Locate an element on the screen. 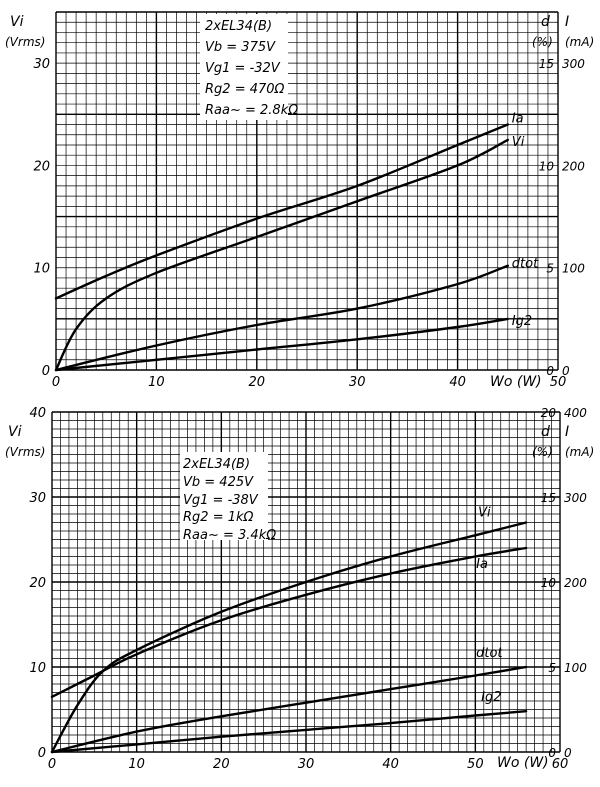  info-vg1: Vg1 = -38V is located at coordinates (221, 500).